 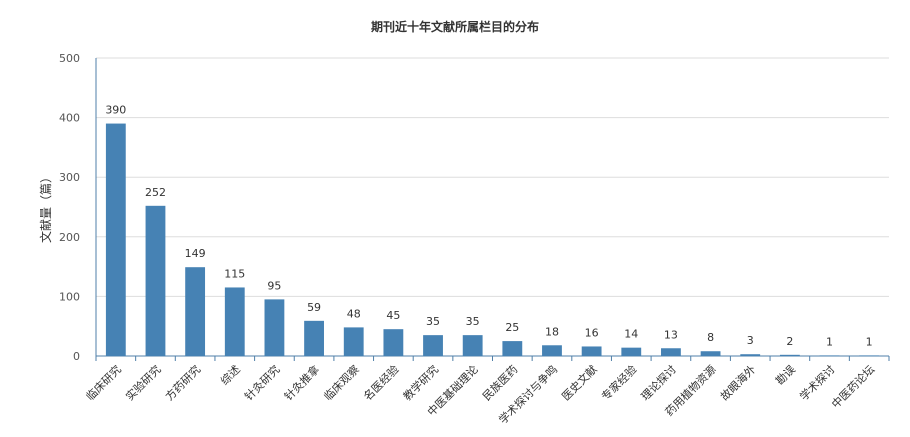 I want to click on x-tick-label: 教学研究, so click(x=420, y=382).